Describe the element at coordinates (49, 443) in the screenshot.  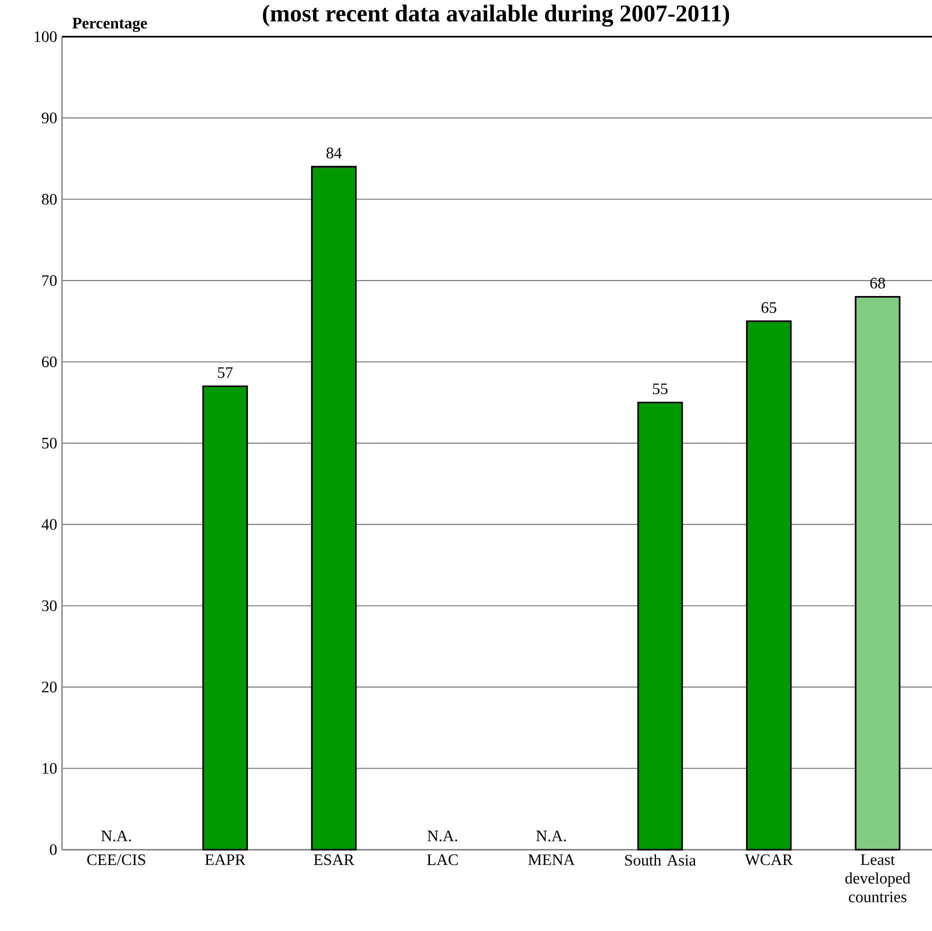
I see `y-tick-label: 50` at that location.